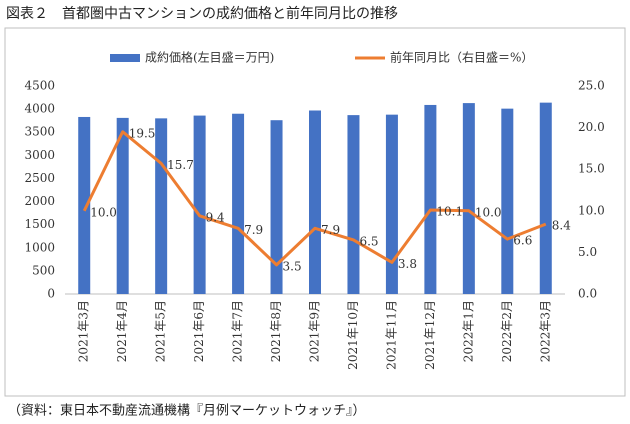 The width and height of the screenshot is (630, 424). I want to click on x-tick-label: 2021年6月, so click(199, 331).